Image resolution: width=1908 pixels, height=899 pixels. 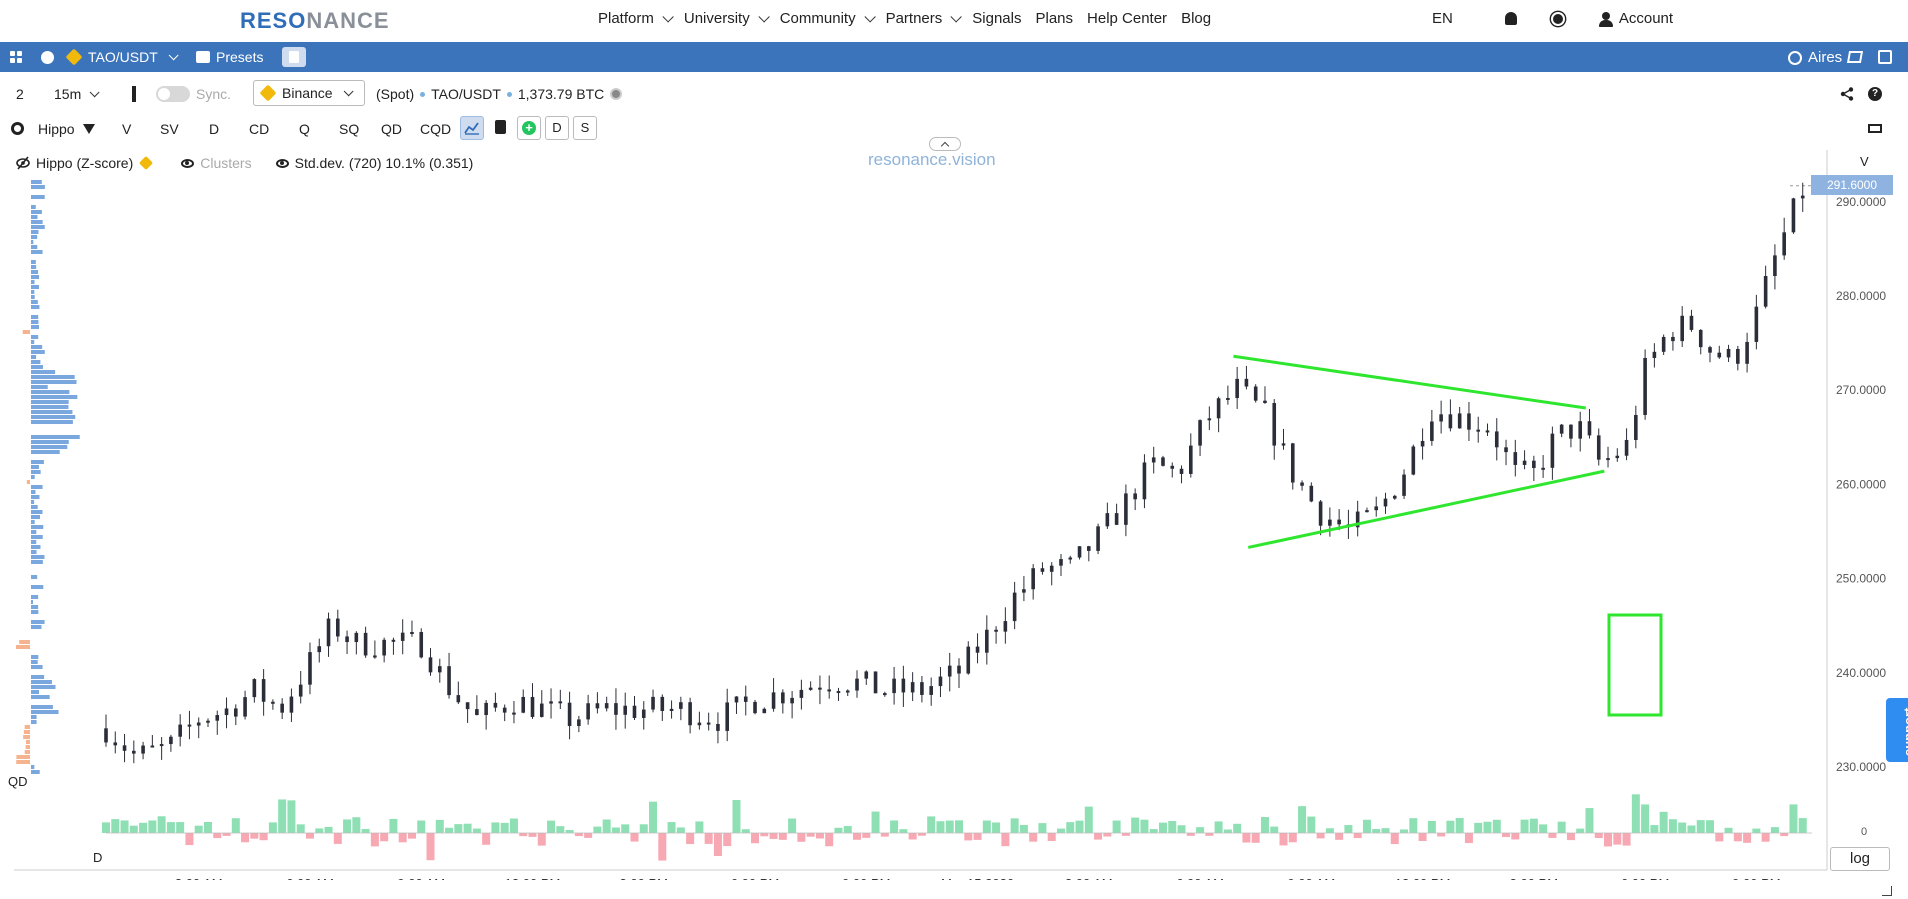 What do you see at coordinates (1442, 18) in the screenshot?
I see `language-selector: EN` at bounding box center [1442, 18].